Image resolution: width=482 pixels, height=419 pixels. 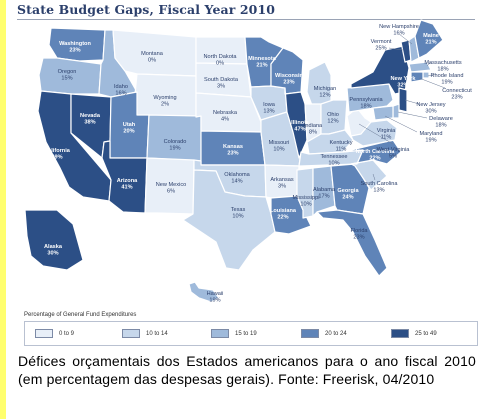 What do you see at coordinates (67, 72) in the screenshot?
I see `state-name-oregon: Oregon` at bounding box center [67, 72].